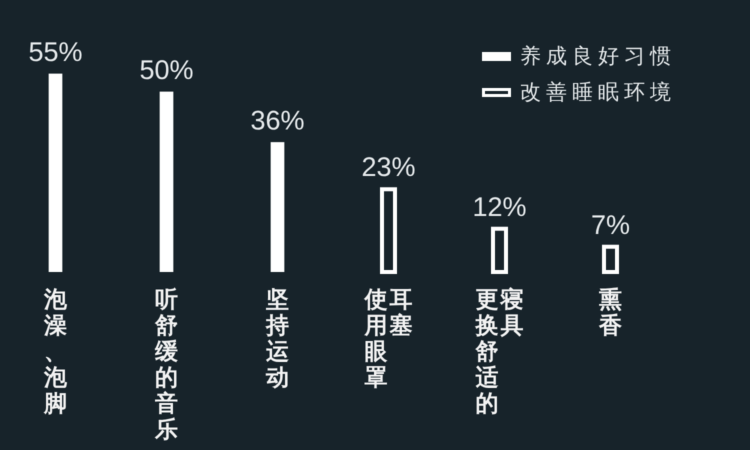 This screenshot has height=450, width=750. I want to click on legend-label: 养成良好习惯, so click(598, 56).